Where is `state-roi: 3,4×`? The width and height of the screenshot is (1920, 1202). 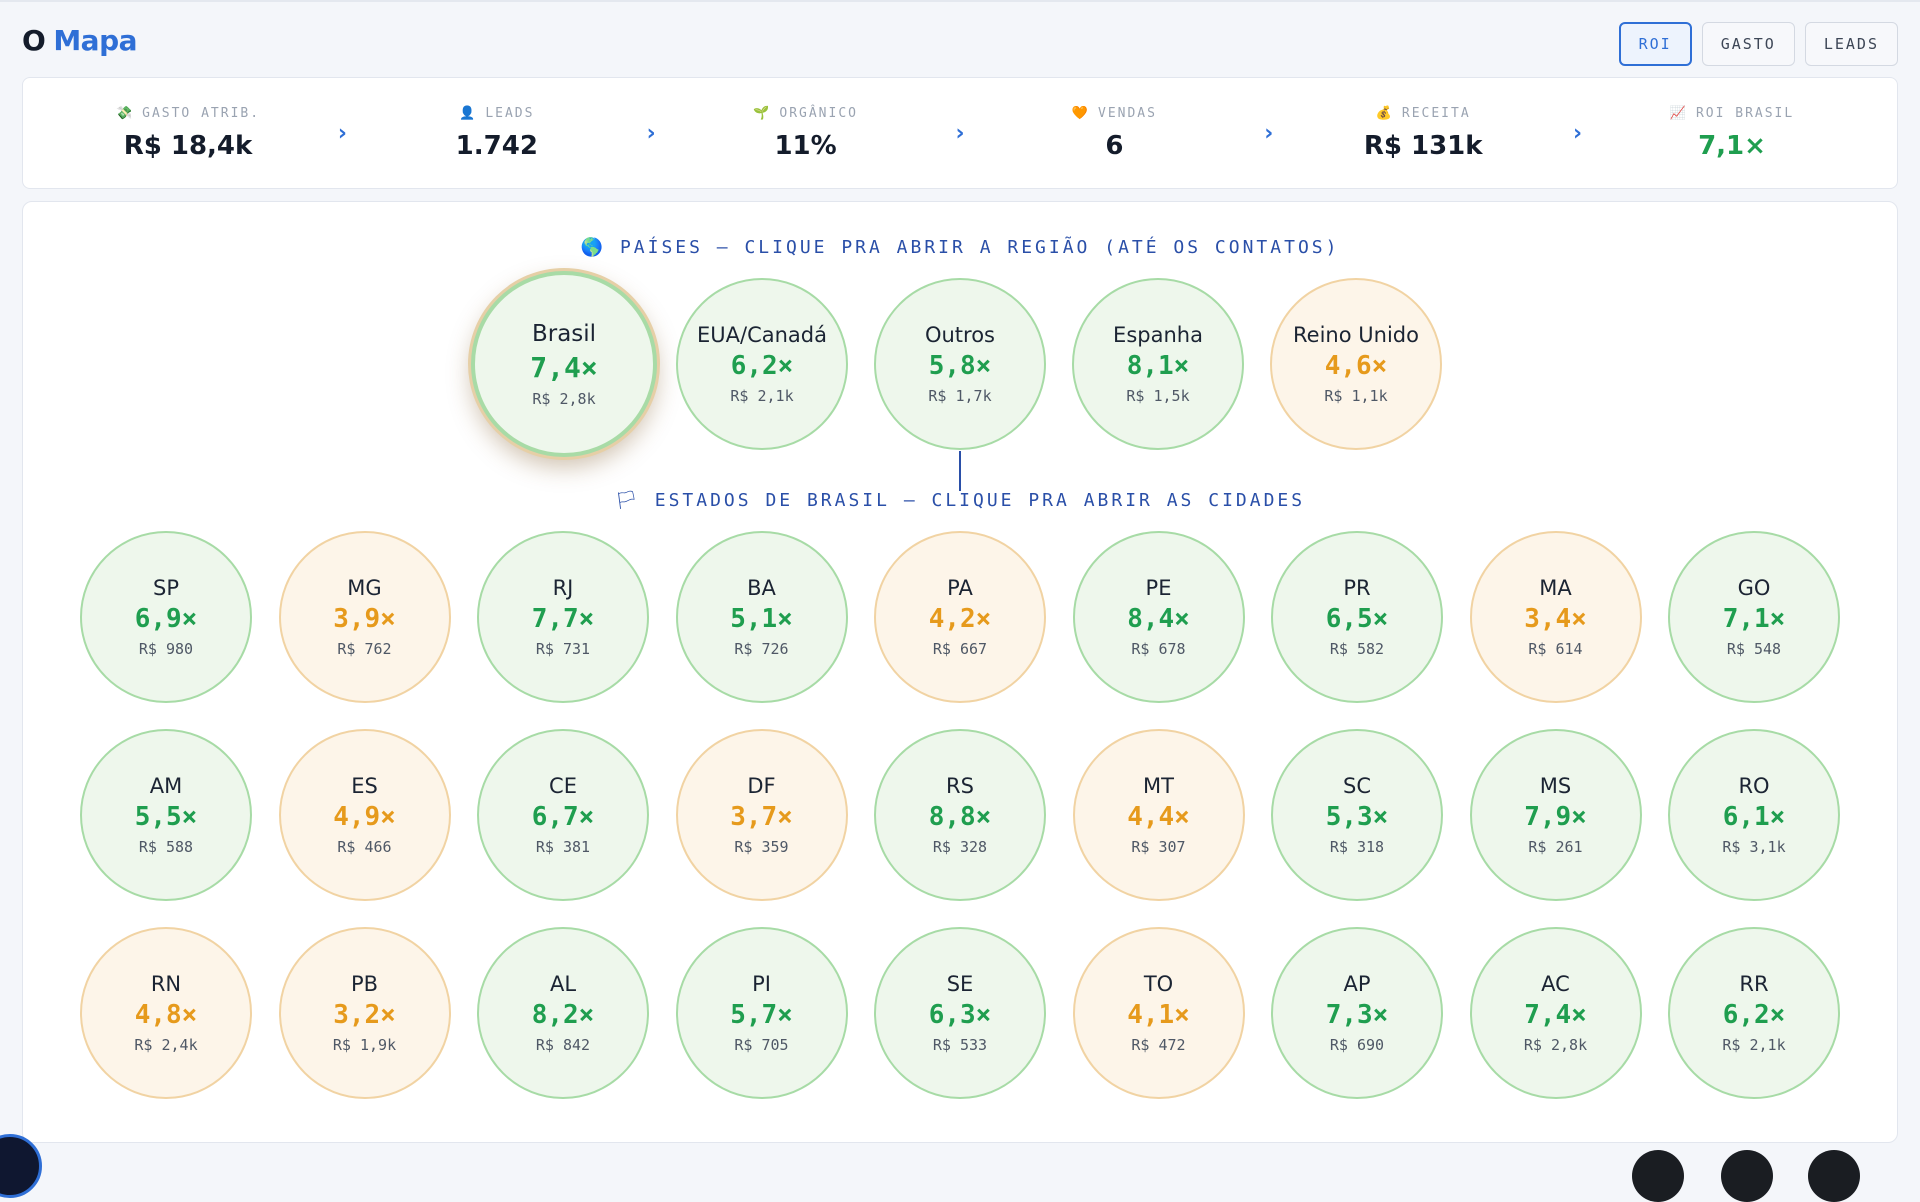
state-roi: 3,4× is located at coordinates (1555, 619).